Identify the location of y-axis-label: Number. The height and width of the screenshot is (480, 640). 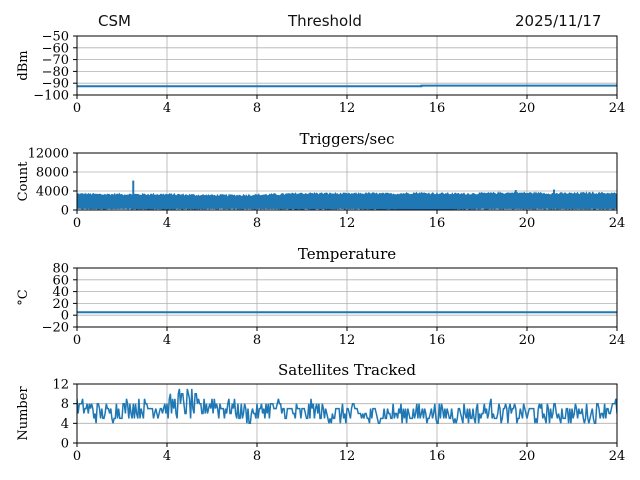
(23, 413).